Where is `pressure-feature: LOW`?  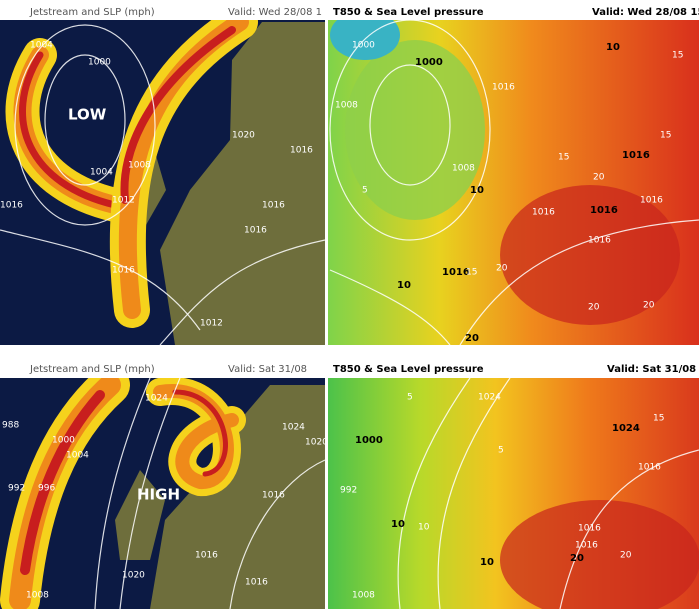
pressure-feature: LOW is located at coordinates (87, 115).